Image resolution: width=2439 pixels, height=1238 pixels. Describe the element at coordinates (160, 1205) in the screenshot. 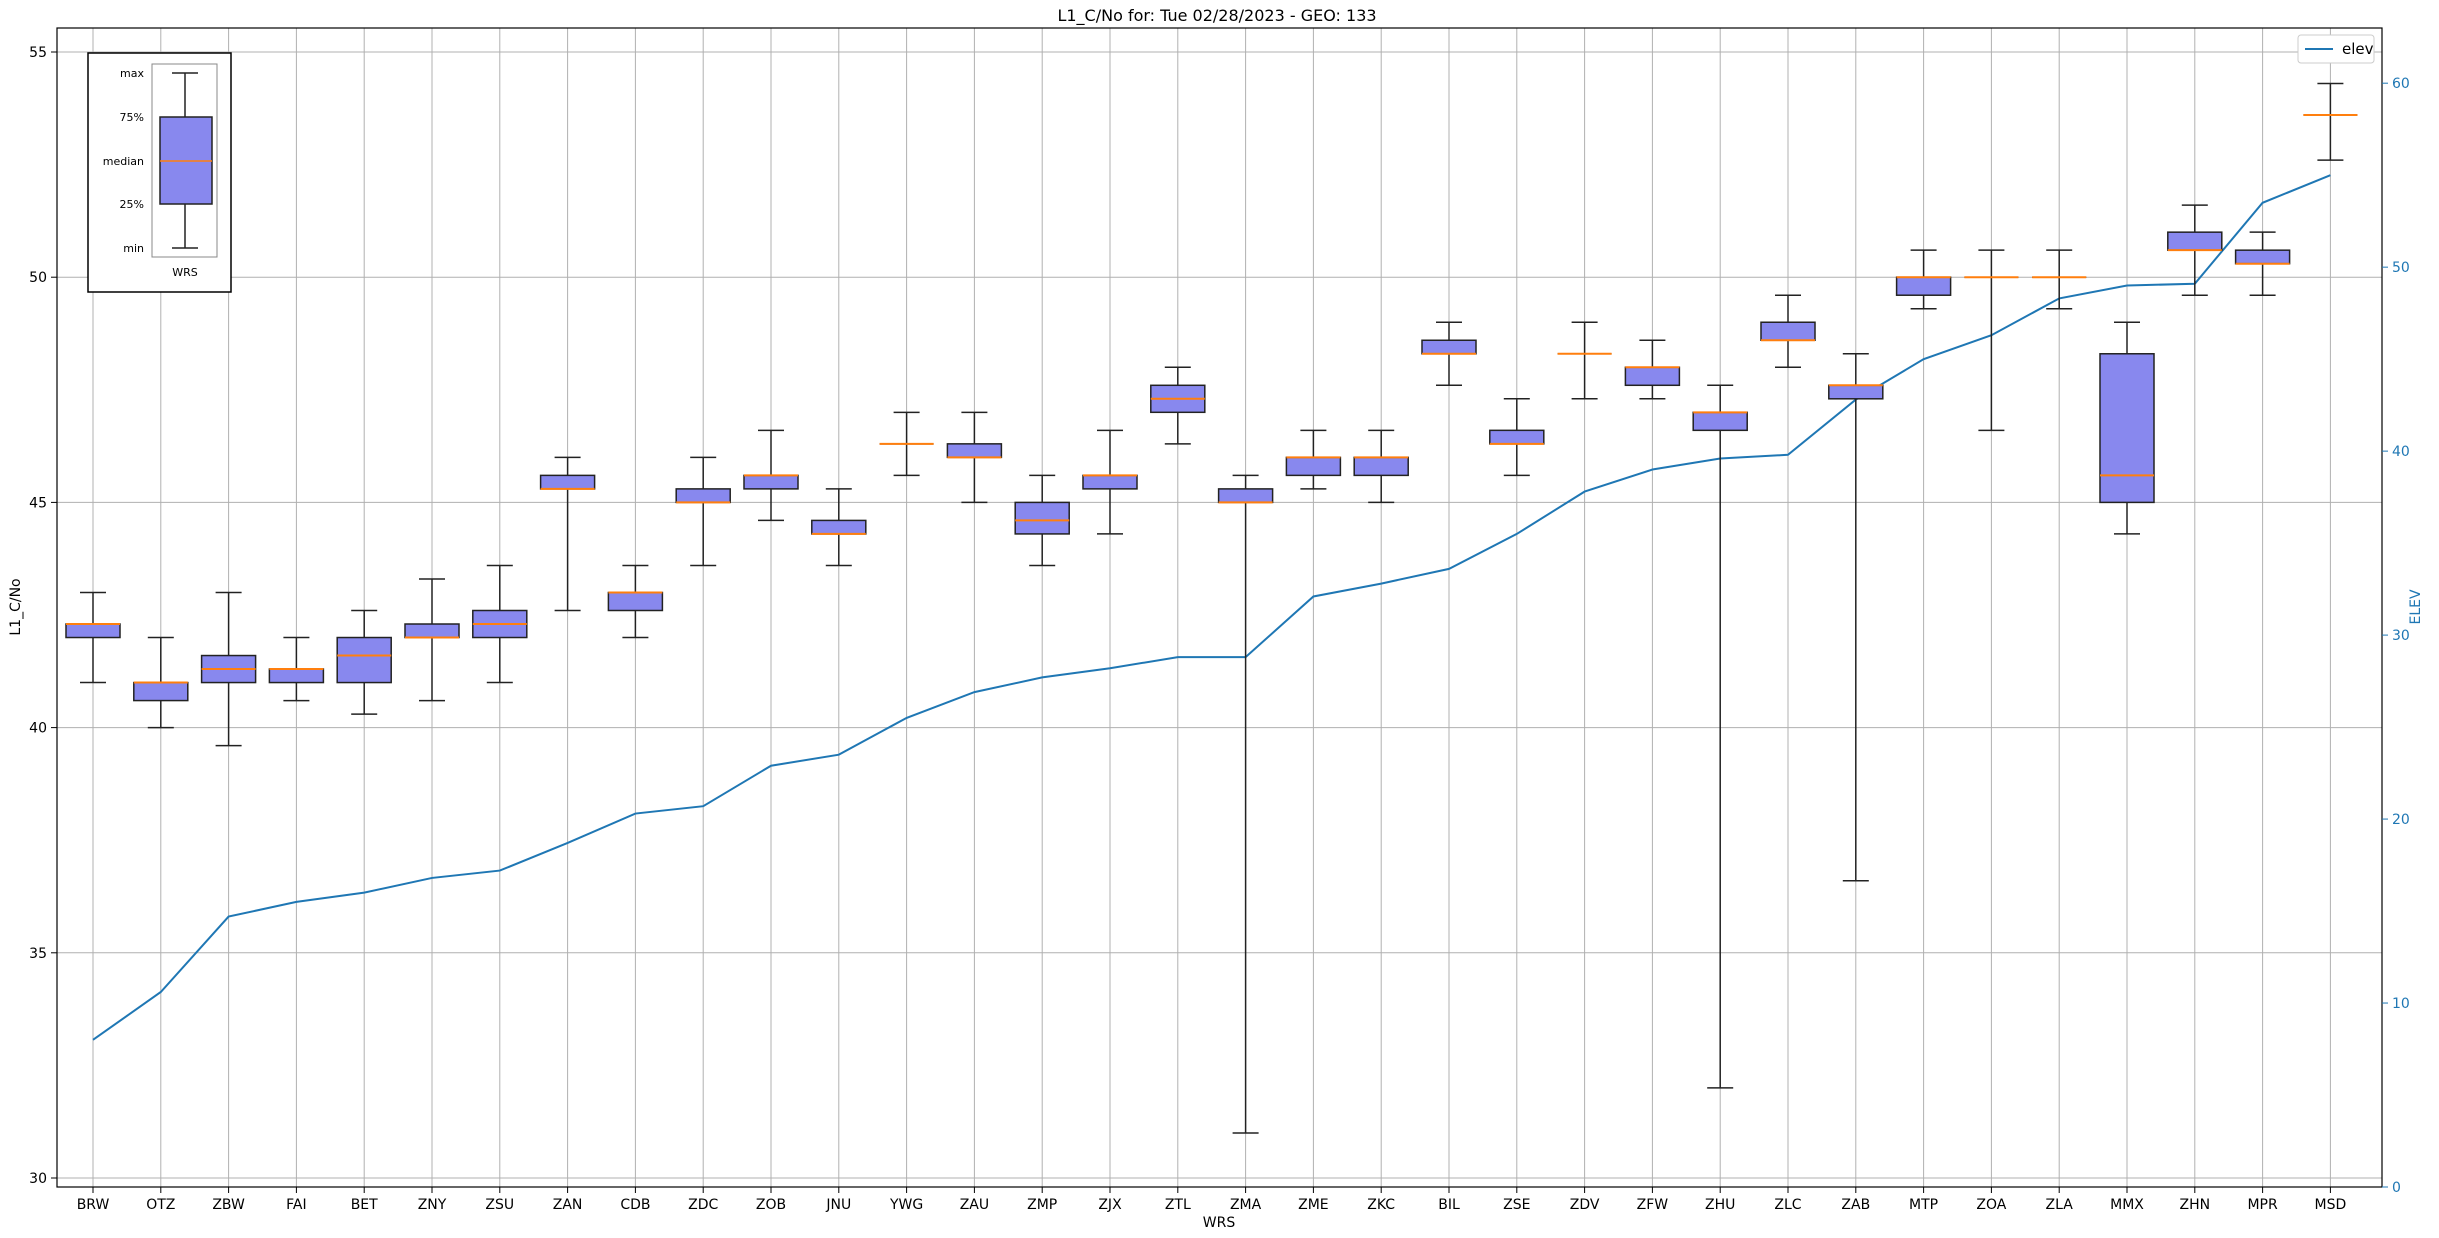

I see `x-tick-label: OTZ` at that location.